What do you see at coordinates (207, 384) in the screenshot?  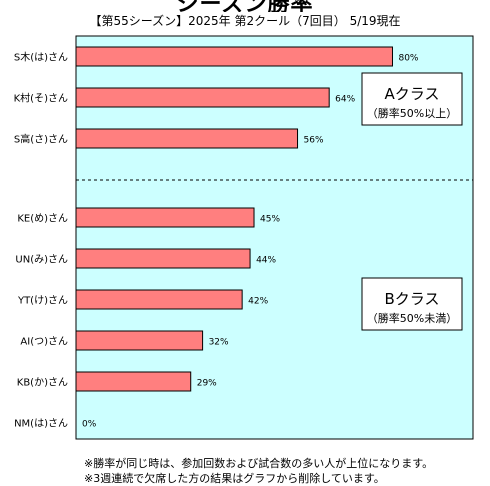 I see `value-label: 29%` at bounding box center [207, 384].